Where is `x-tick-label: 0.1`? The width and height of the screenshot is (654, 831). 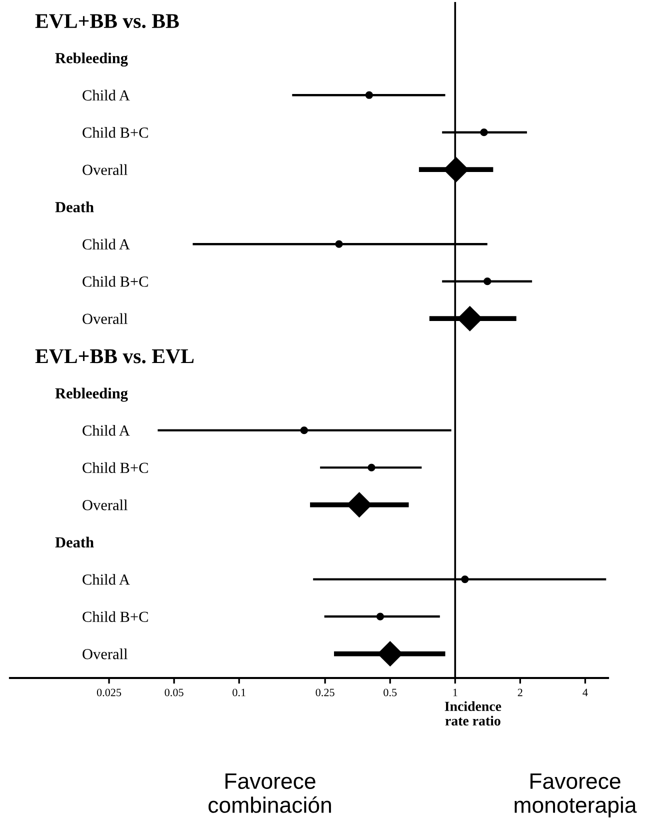
x-tick-label: 0.1 is located at coordinates (239, 692).